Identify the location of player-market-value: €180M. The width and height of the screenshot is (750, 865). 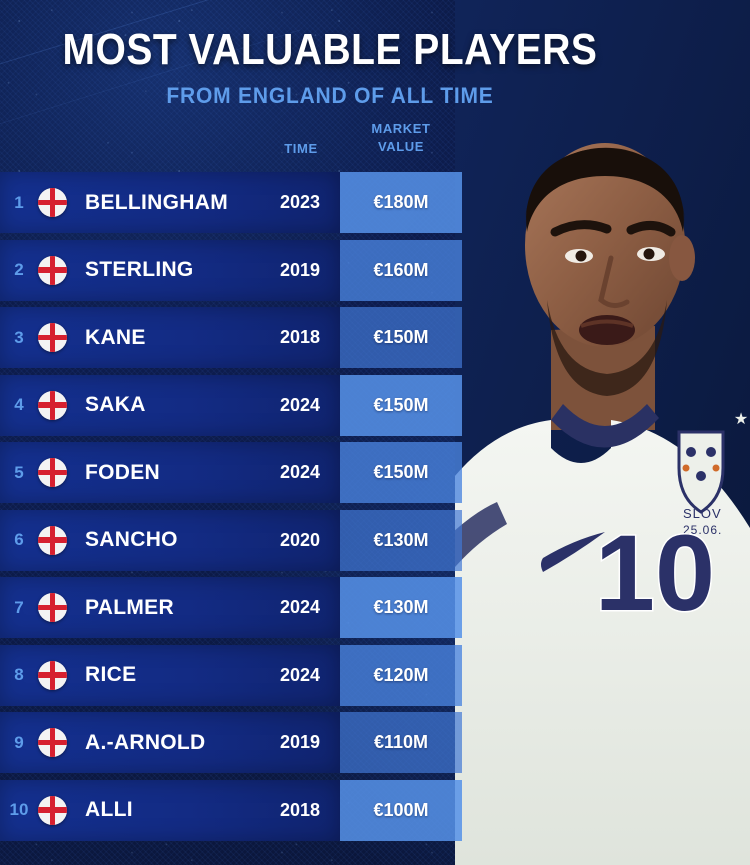
(401, 202).